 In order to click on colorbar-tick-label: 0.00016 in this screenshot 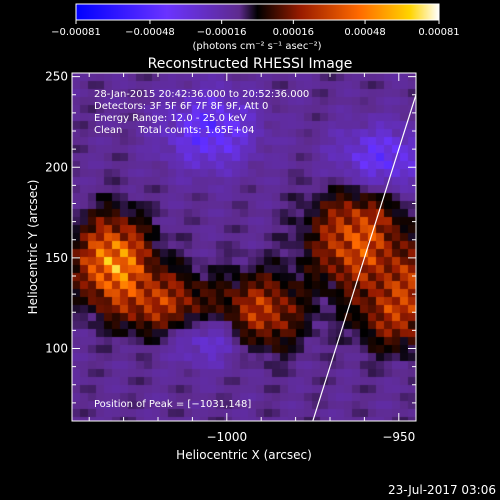, I will do `click(293, 32)`.